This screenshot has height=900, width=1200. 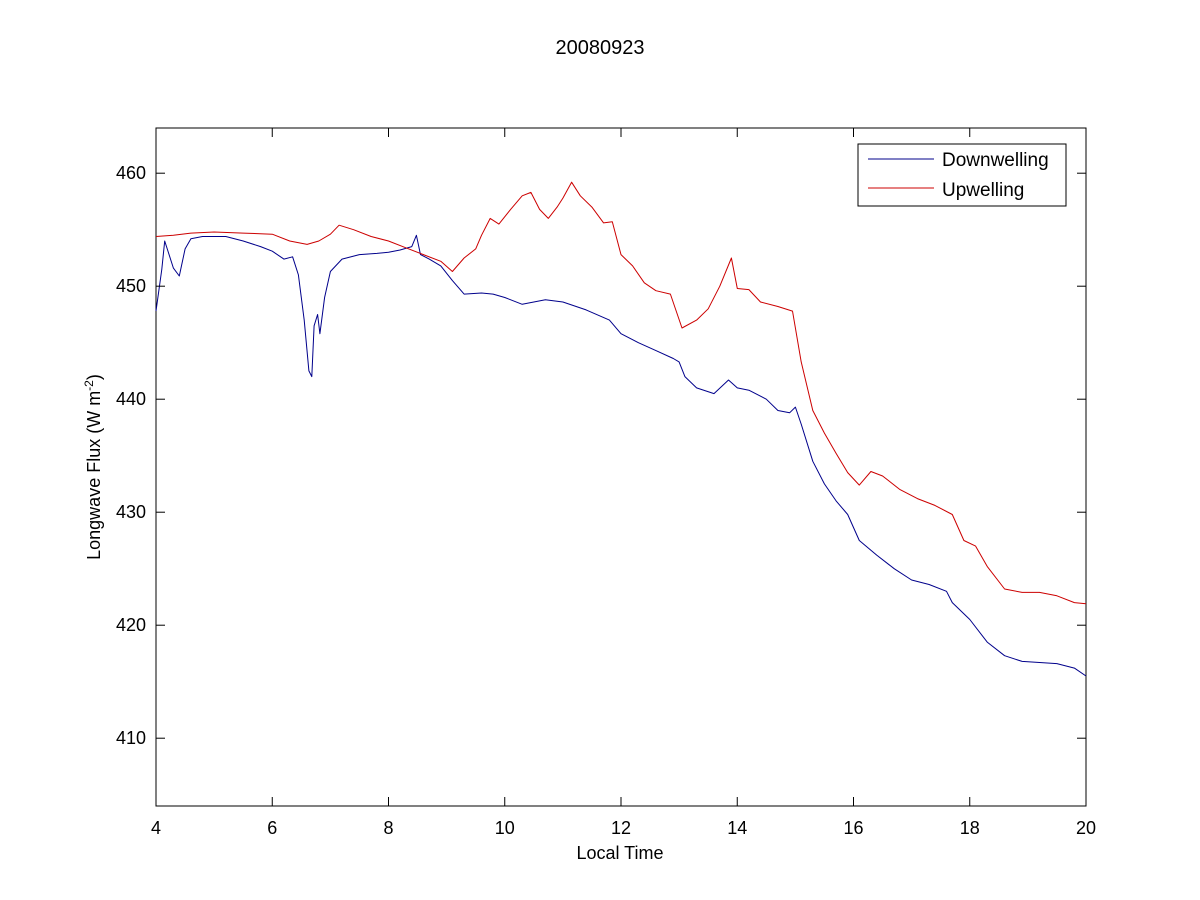 What do you see at coordinates (131, 173) in the screenshot?
I see `y-tick-label: 460` at bounding box center [131, 173].